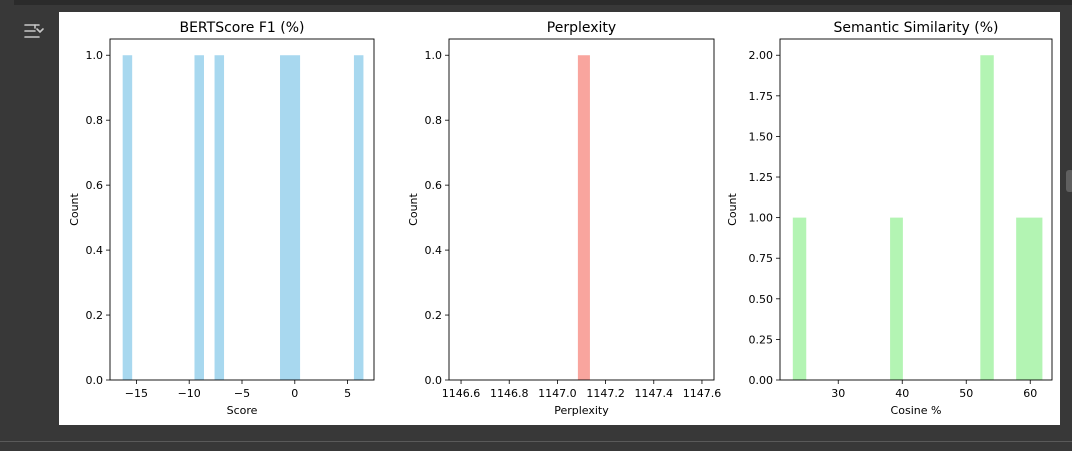  Describe the element at coordinates (605, 393) in the screenshot. I see `x-tick-label: 1147.2` at that location.